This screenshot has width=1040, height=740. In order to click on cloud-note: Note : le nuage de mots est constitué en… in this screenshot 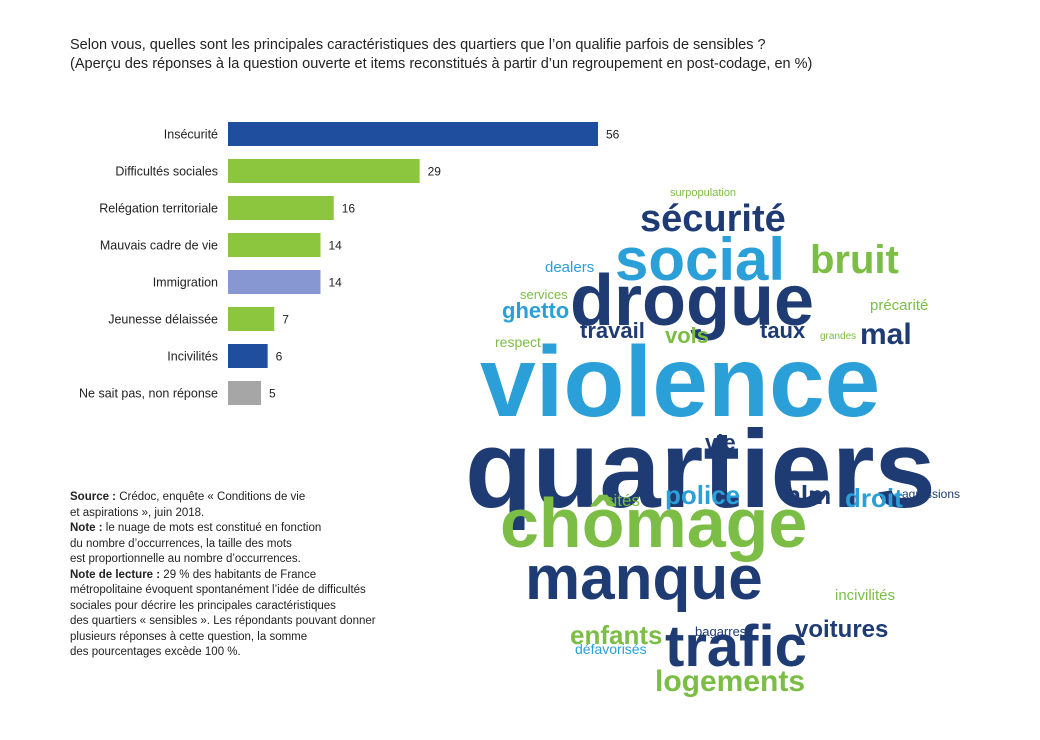, I will do `click(196, 528)`.